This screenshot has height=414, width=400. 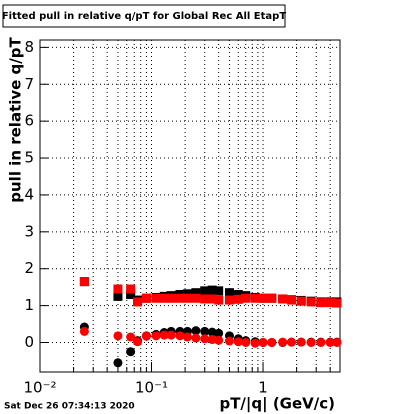 I want to click on footer: Sat Dec 26 07:34:13 2020, so click(x=69, y=407).